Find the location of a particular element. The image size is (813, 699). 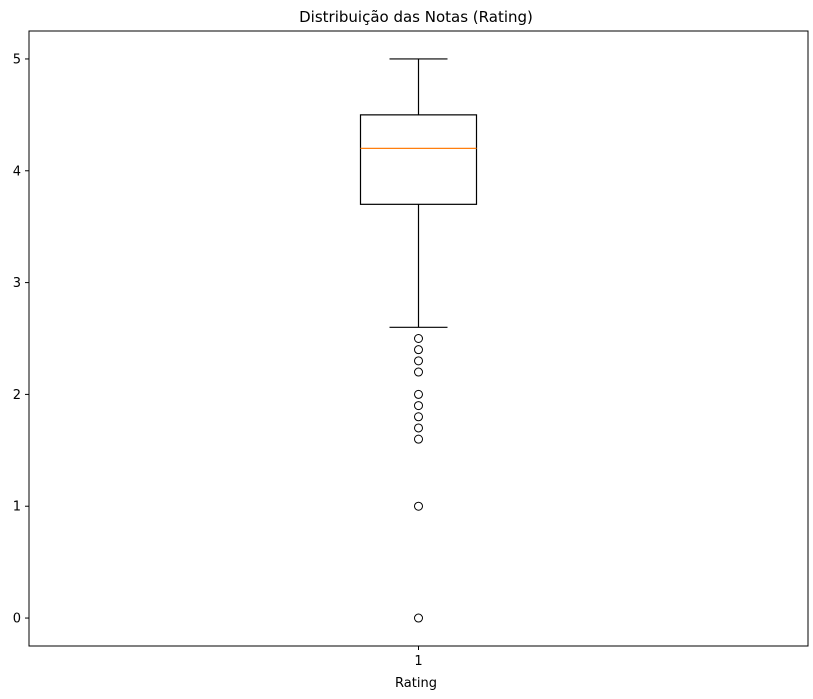

y-tick-label: 4 is located at coordinates (17, 171).